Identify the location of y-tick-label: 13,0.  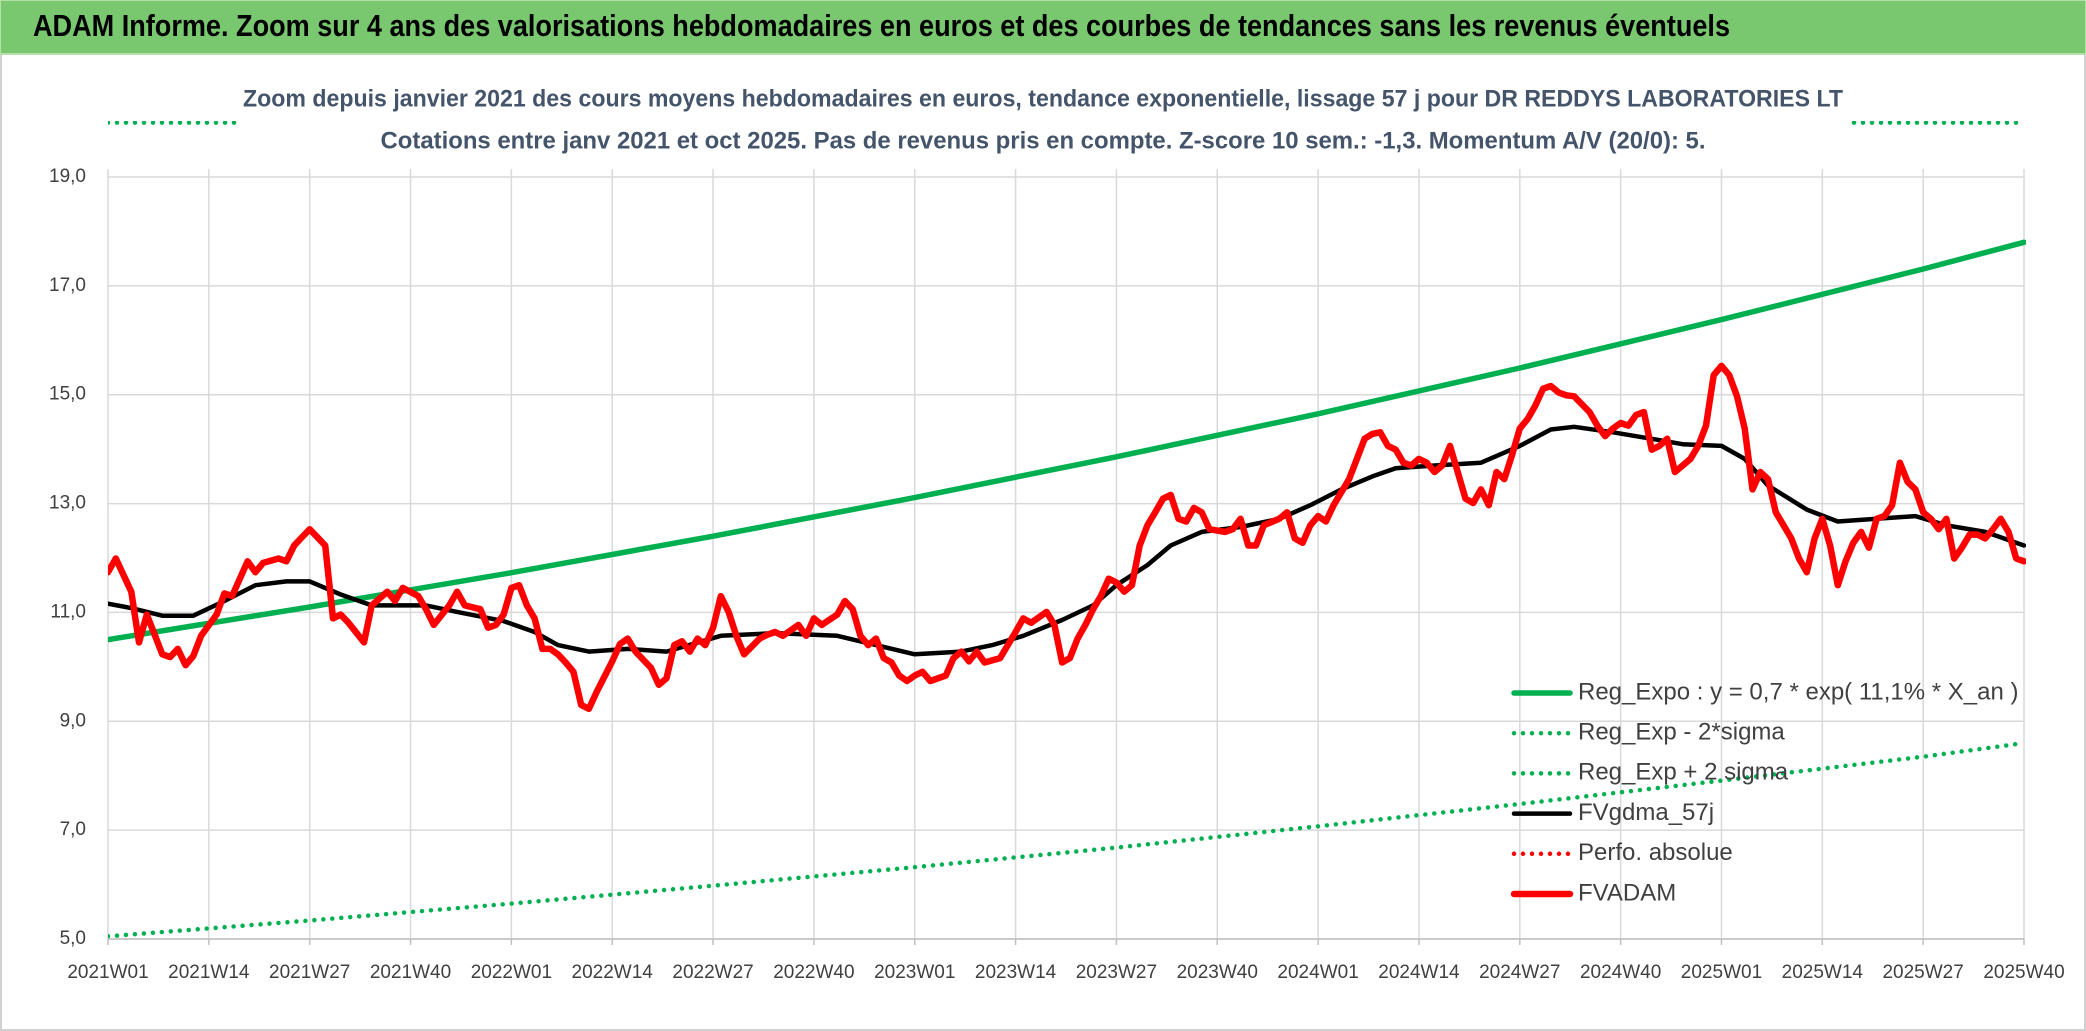
(67, 503).